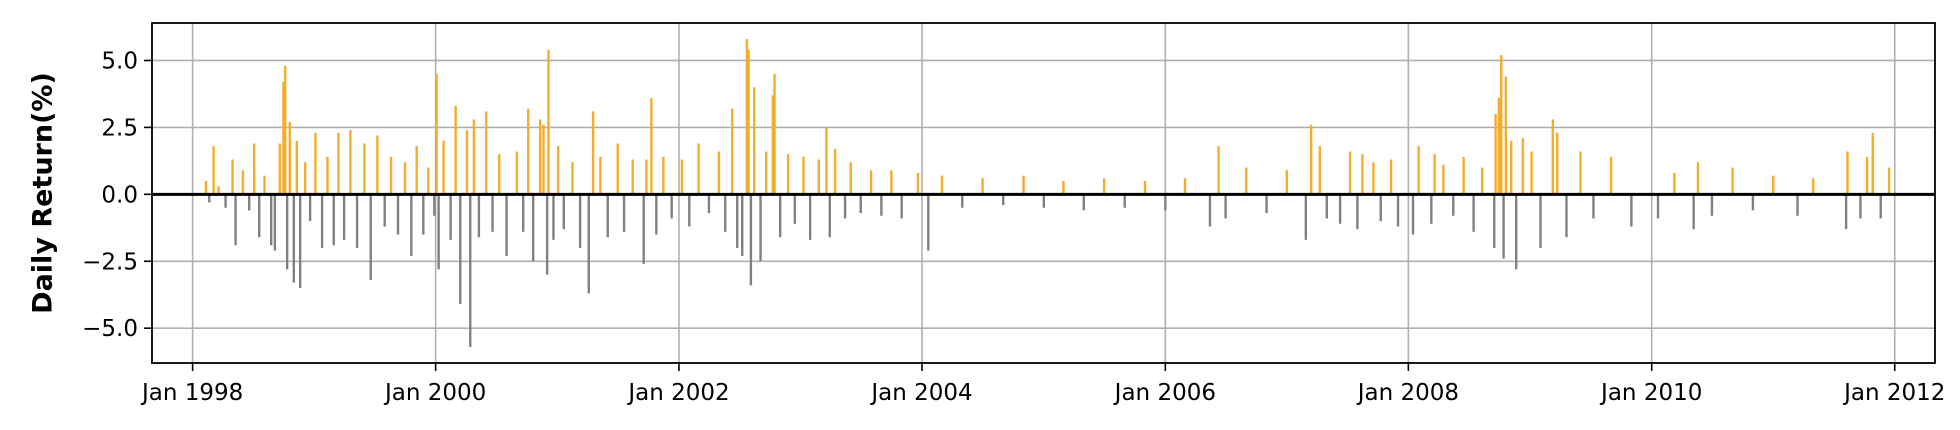 The height and width of the screenshot is (430, 1960). Describe the element at coordinates (191, 393) in the screenshot. I see `x-tick-label: Jan 1998` at that location.